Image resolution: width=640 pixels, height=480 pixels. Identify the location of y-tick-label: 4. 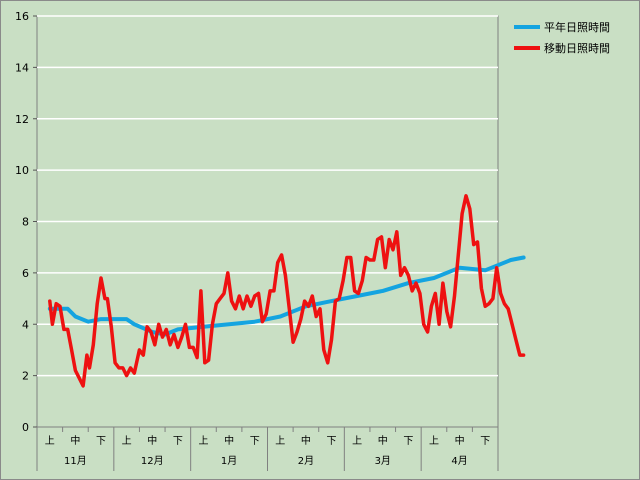
(25, 324).